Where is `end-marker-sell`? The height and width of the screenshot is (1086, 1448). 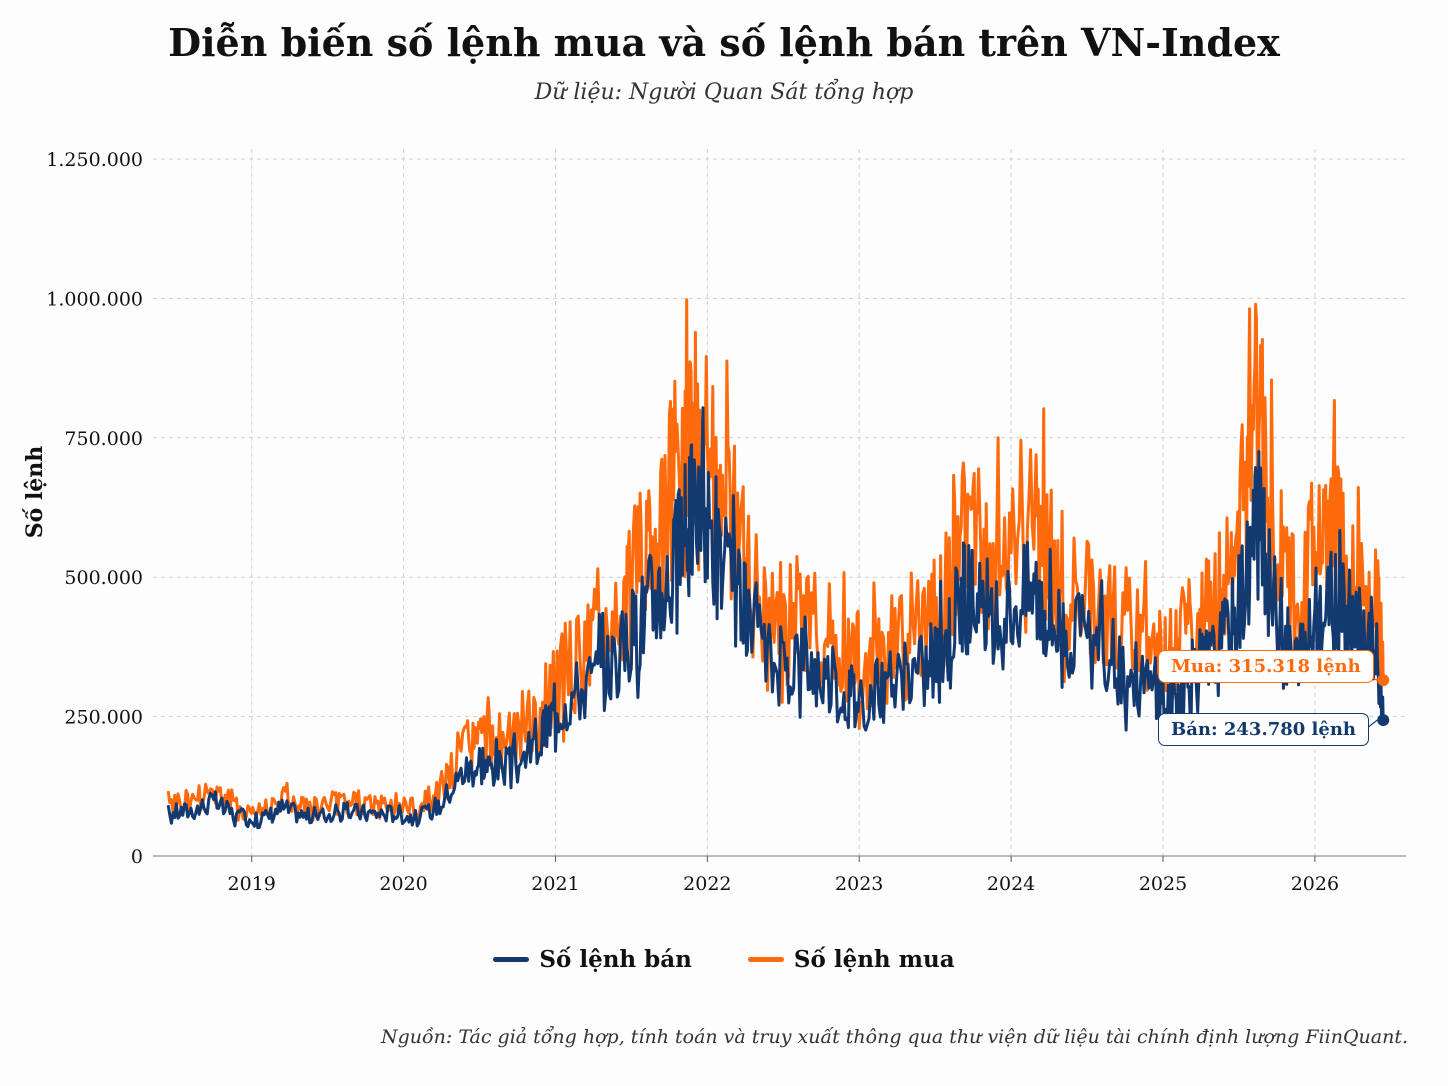 end-marker-sell is located at coordinates (1383, 720).